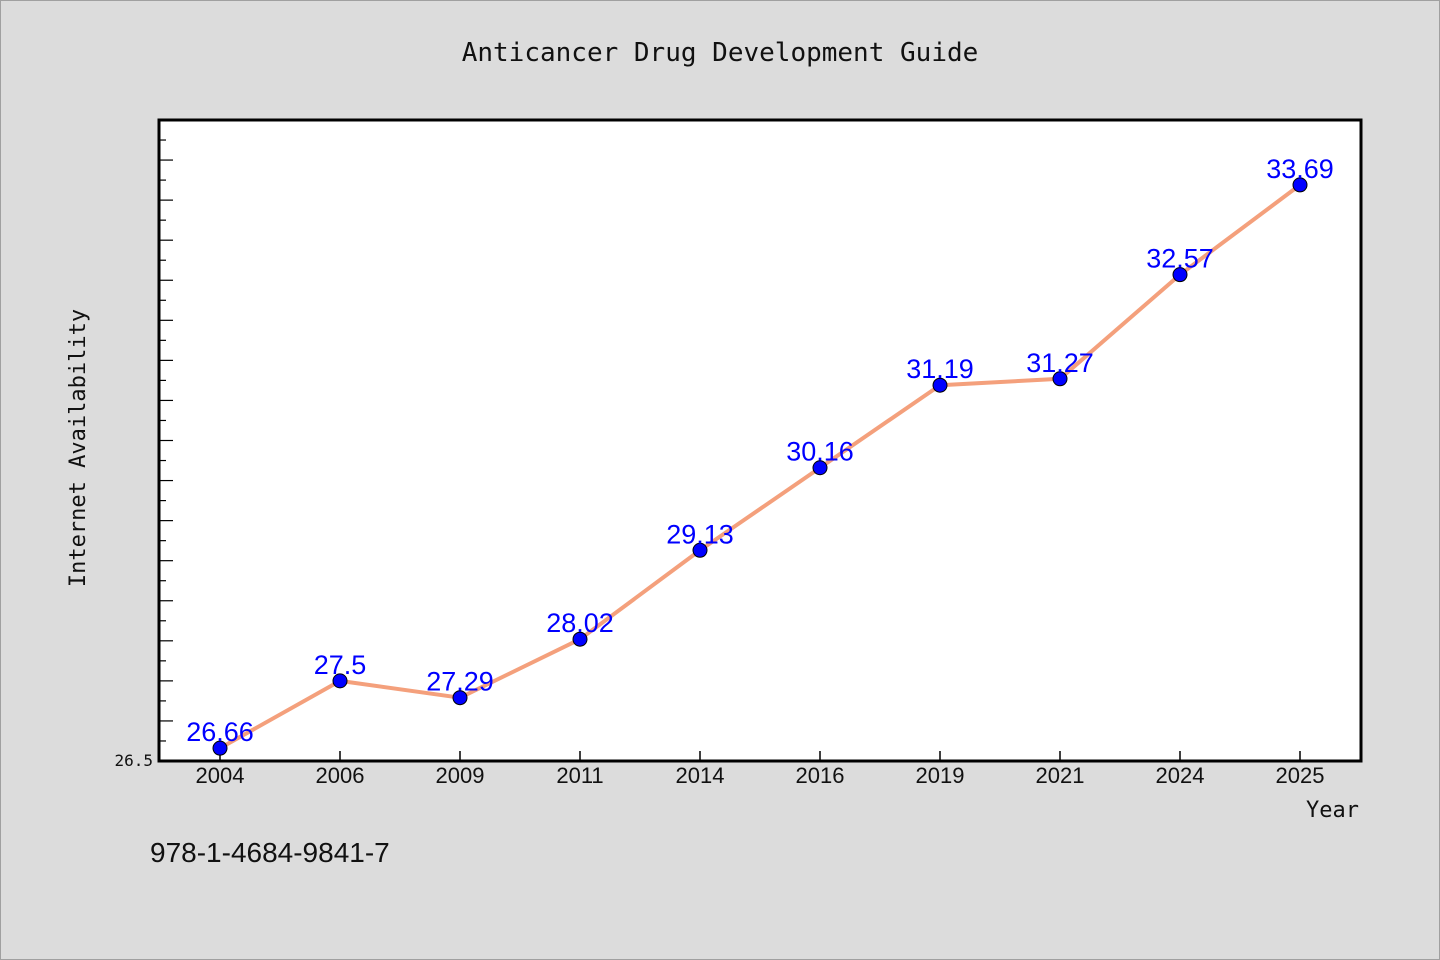 This screenshot has height=960, width=1440. Describe the element at coordinates (720, 53) in the screenshot. I see `chart-title: Anticancer Drug Development Guide` at that location.